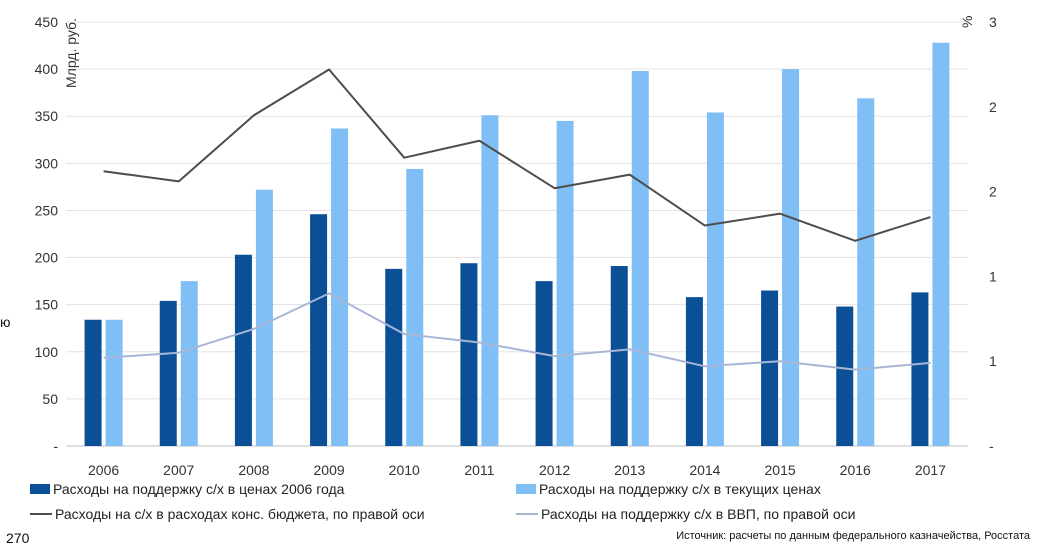  Describe the element at coordinates (47, 163) in the screenshot. I see `left-tick-label: 300` at that location.